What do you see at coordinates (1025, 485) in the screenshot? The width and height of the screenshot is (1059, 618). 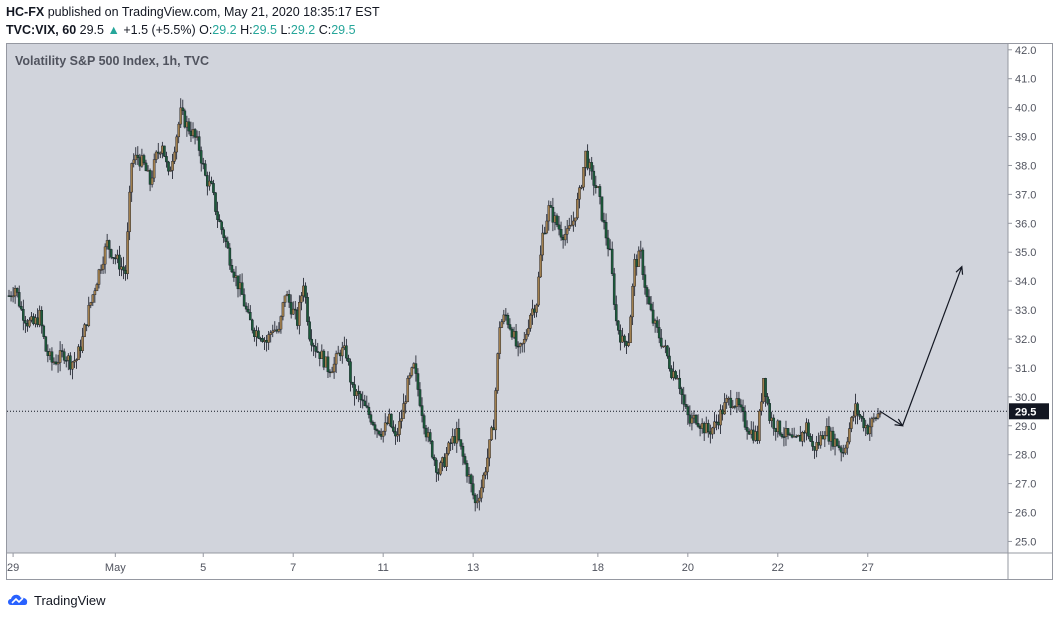 I see `y-tick-label: 27.0` at bounding box center [1025, 485].